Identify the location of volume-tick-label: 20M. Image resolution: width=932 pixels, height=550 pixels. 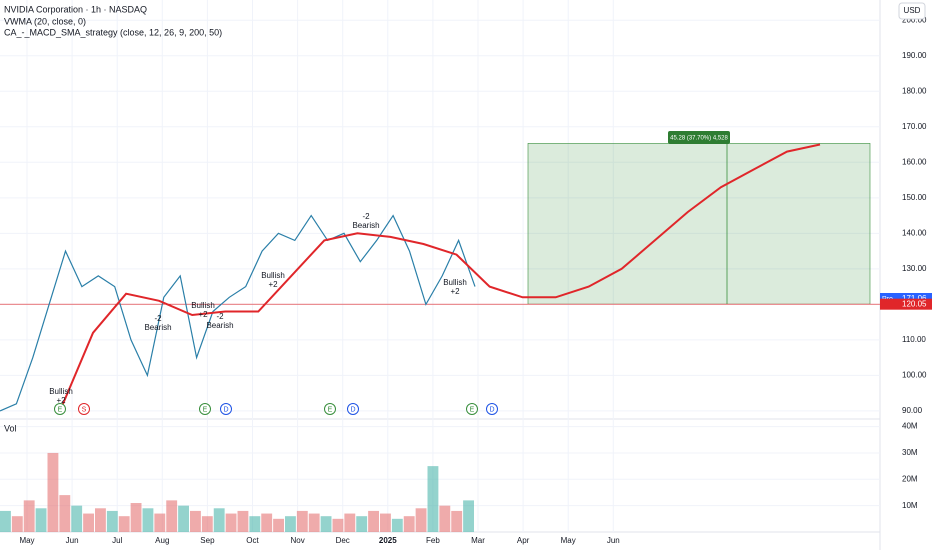
(910, 478).